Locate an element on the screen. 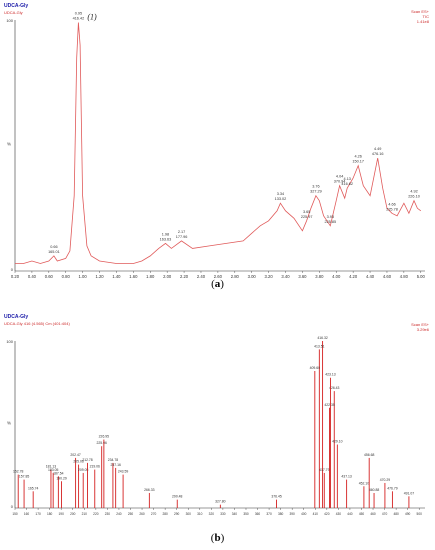 This screenshot has height=550, width=435. b-x-tick-label: 200 is located at coordinates (73, 514).